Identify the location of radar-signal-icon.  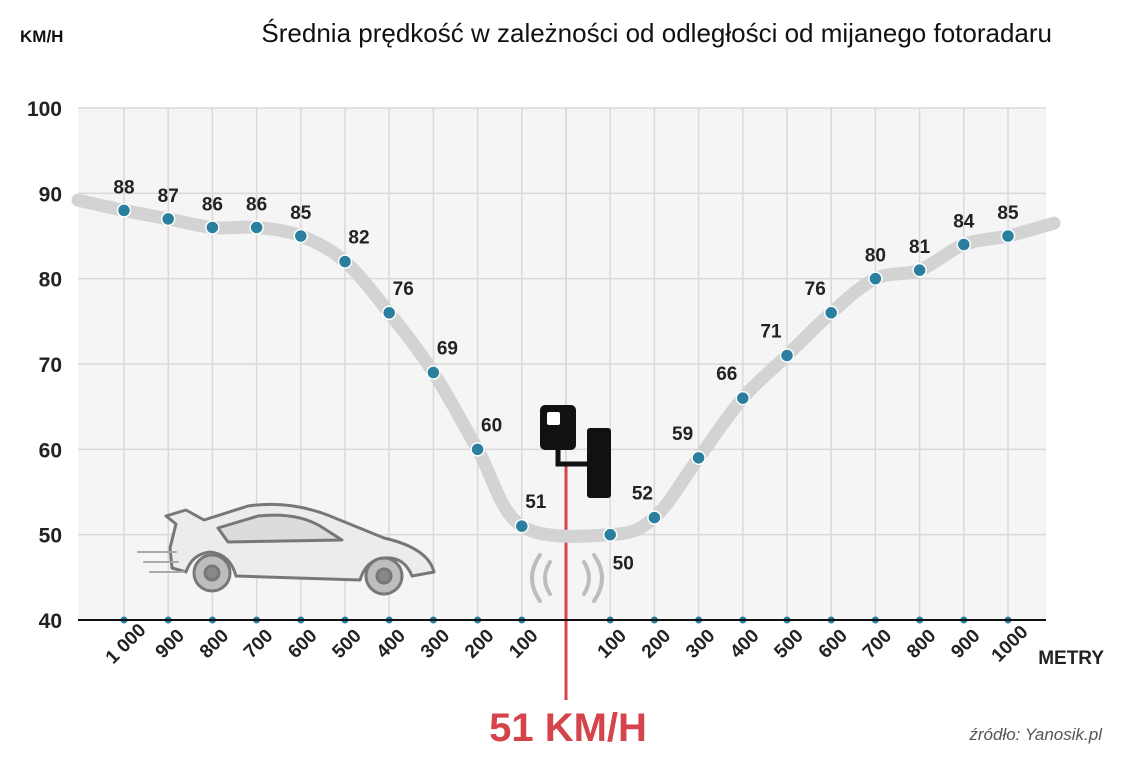
(567, 578).